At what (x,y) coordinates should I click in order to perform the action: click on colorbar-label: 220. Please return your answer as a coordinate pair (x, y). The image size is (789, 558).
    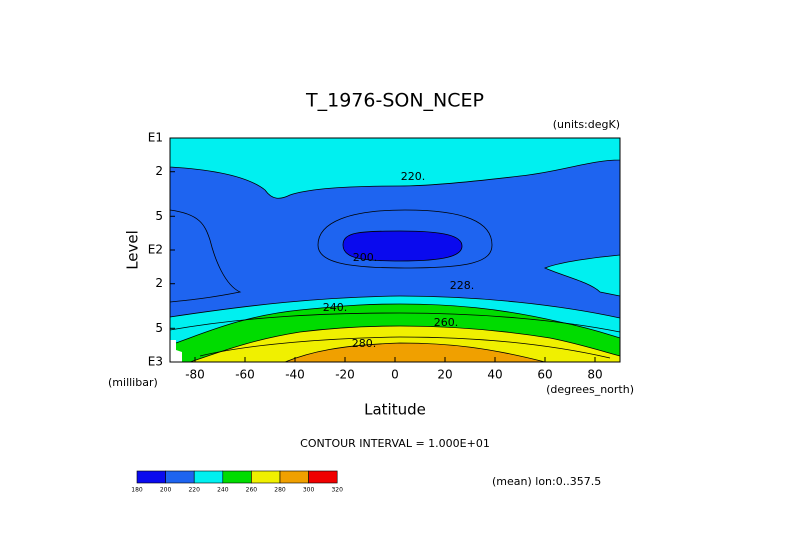
    Looking at the image, I should click on (194, 490).